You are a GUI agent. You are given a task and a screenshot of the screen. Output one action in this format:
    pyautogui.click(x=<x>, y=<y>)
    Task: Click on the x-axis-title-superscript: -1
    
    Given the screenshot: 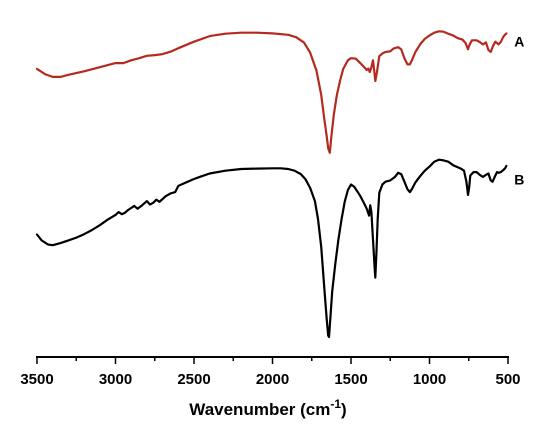 What is the action you would take?
    pyautogui.click(x=335, y=404)
    